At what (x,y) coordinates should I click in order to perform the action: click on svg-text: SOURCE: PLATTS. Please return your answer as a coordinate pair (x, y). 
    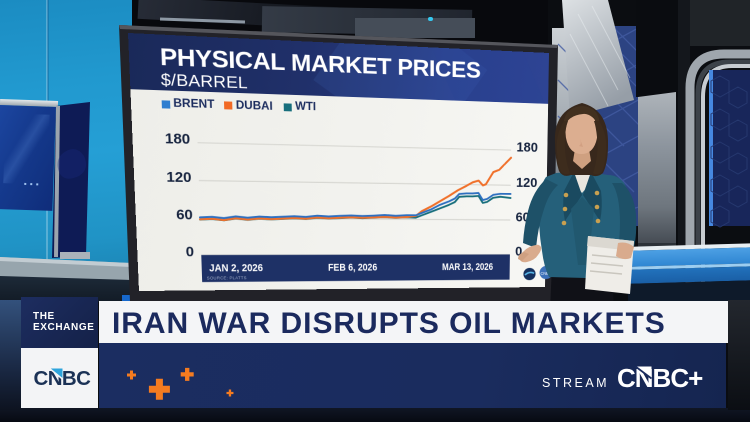
    Looking at the image, I should click on (227, 278).